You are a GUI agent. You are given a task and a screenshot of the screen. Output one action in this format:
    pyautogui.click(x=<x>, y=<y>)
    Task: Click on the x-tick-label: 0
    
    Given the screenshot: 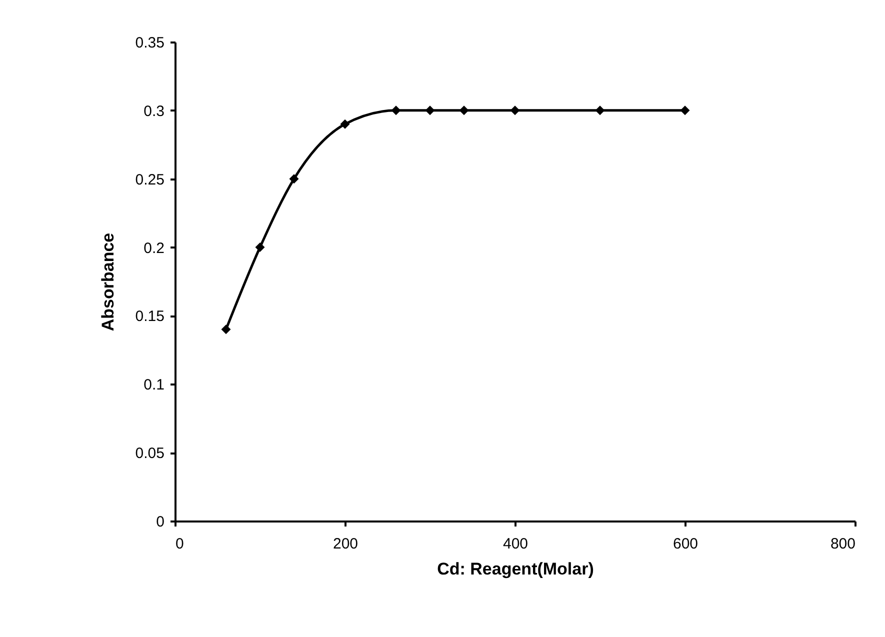 What is the action you would take?
    pyautogui.click(x=180, y=544)
    